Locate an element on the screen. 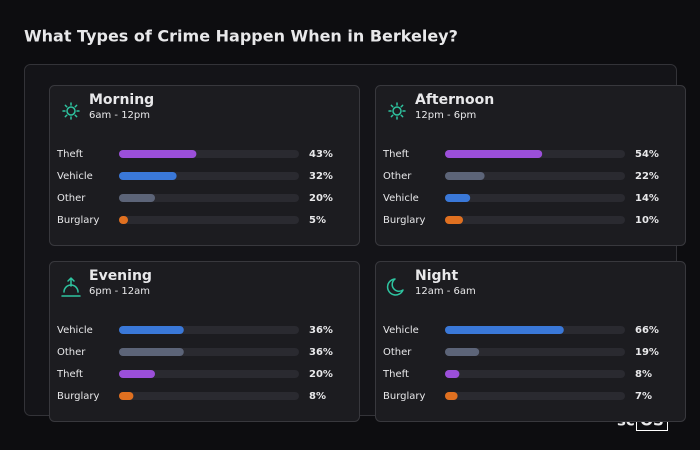 The height and width of the screenshot is (450, 700). value-label: 32% is located at coordinates (321, 176).